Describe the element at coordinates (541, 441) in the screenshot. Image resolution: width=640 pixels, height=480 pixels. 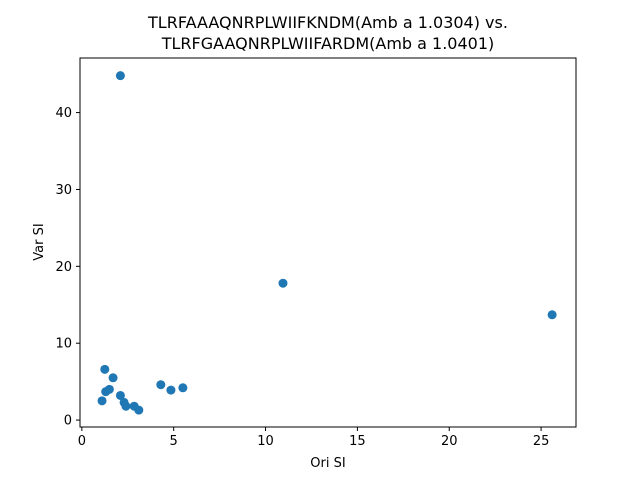
I see `x-tick-label: 25` at that location.